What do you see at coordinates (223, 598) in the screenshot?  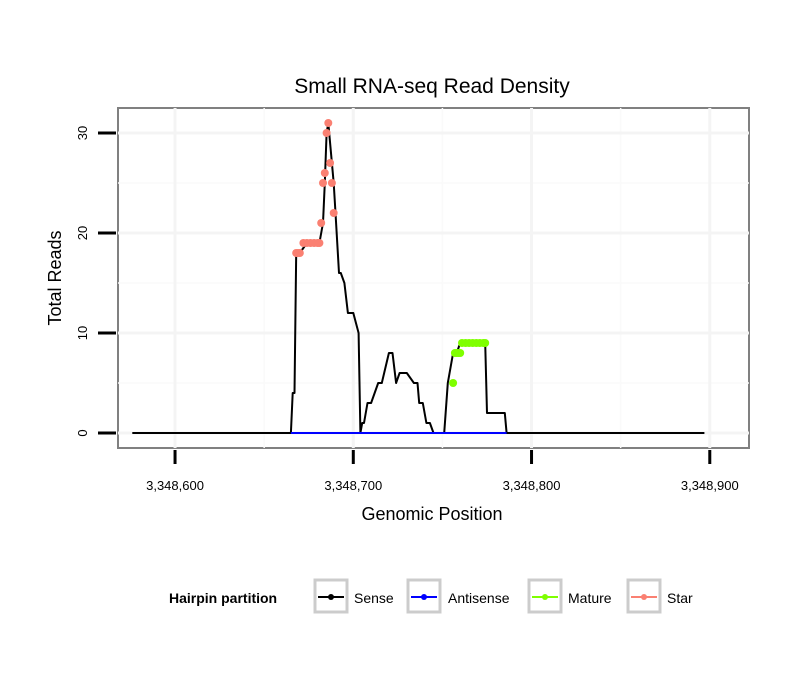 I see `legend-title: Hairpin partition` at bounding box center [223, 598].